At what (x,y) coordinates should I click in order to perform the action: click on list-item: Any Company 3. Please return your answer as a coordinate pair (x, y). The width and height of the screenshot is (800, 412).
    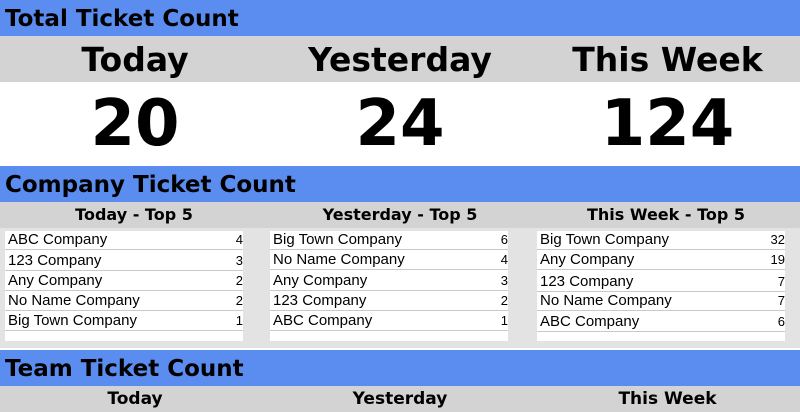
    Looking at the image, I should click on (389, 281).